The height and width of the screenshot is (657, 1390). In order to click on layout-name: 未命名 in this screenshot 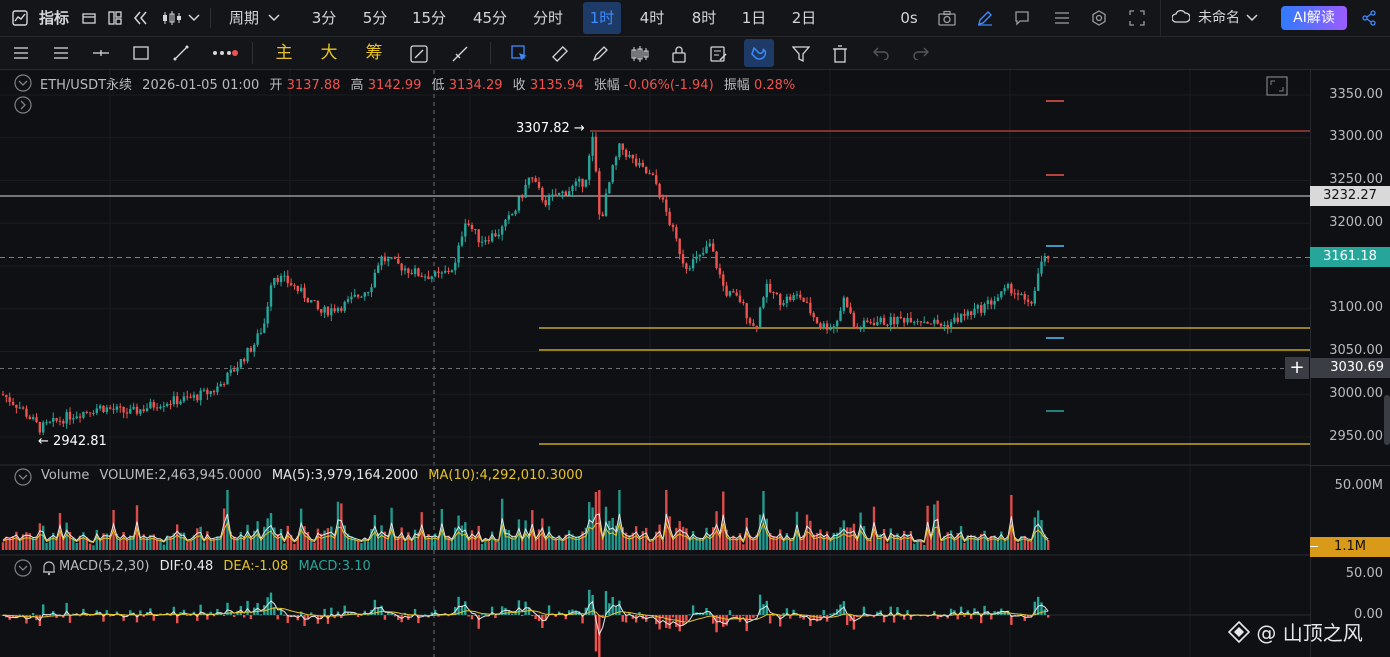, I will do `click(1219, 18)`.